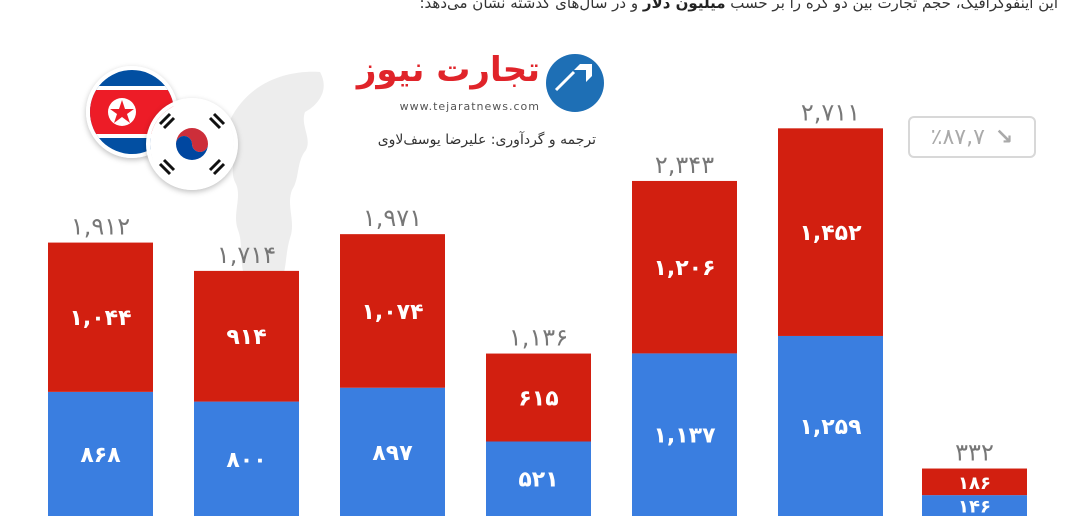 The height and width of the screenshot is (516, 1078). What do you see at coordinates (448, 70) in the screenshot?
I see `logo-wordmark: تجارت نیوز` at bounding box center [448, 70].